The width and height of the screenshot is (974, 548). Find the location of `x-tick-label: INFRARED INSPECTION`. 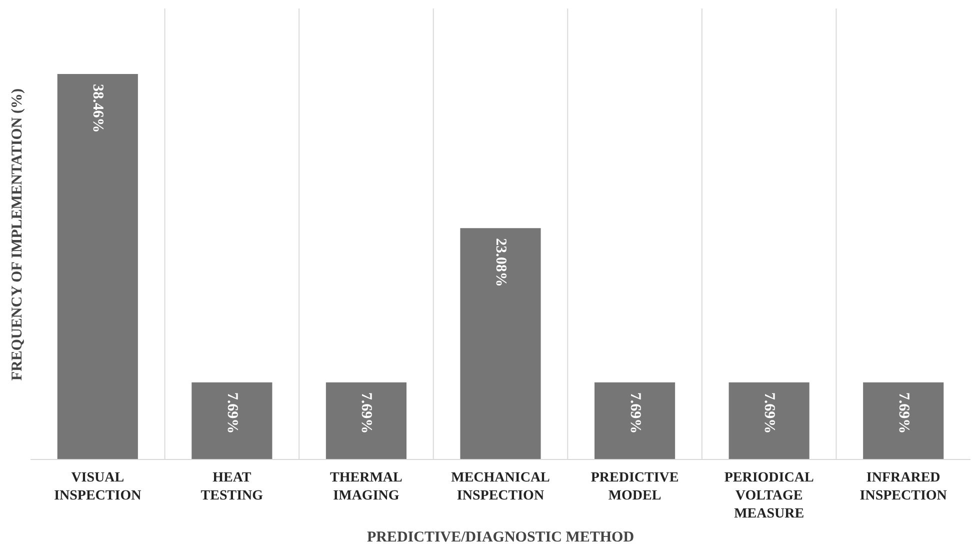

x-tick-label: INFRARED INSPECTION is located at coordinates (903, 487).